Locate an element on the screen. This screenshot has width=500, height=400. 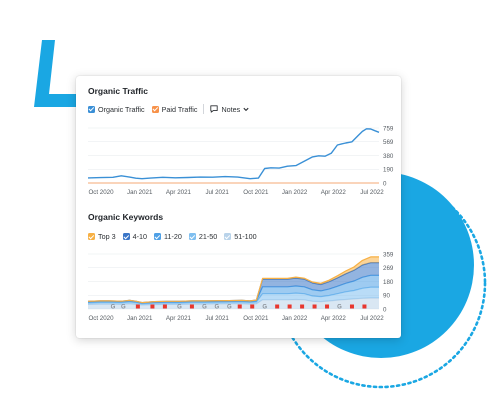
traffic-x-tick-label: Jan 2021 is located at coordinates (140, 192).